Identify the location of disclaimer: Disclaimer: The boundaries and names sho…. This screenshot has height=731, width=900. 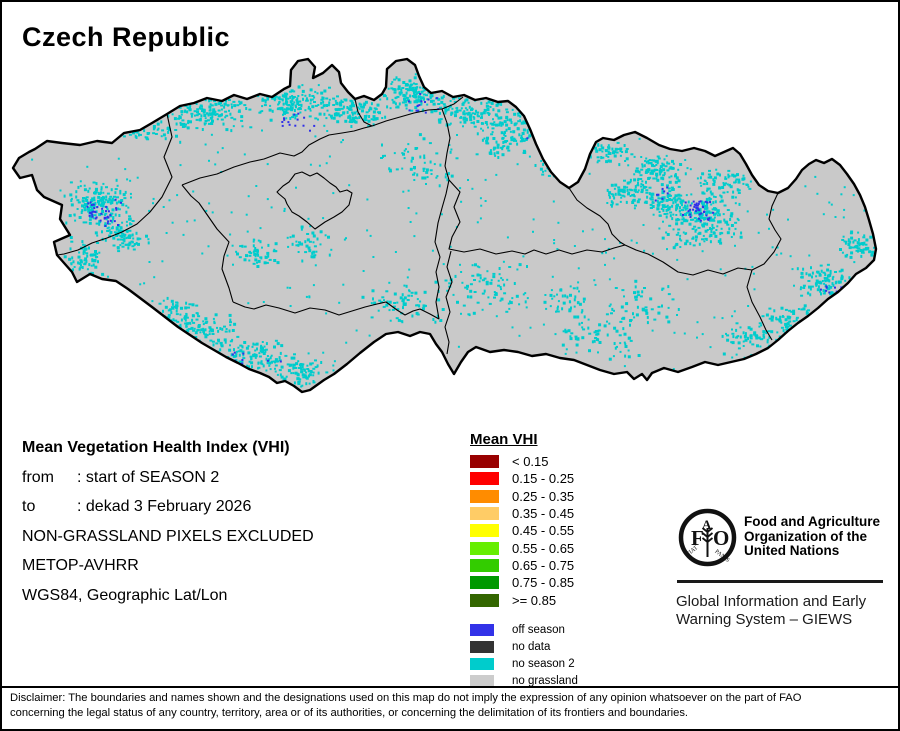
(406, 705).